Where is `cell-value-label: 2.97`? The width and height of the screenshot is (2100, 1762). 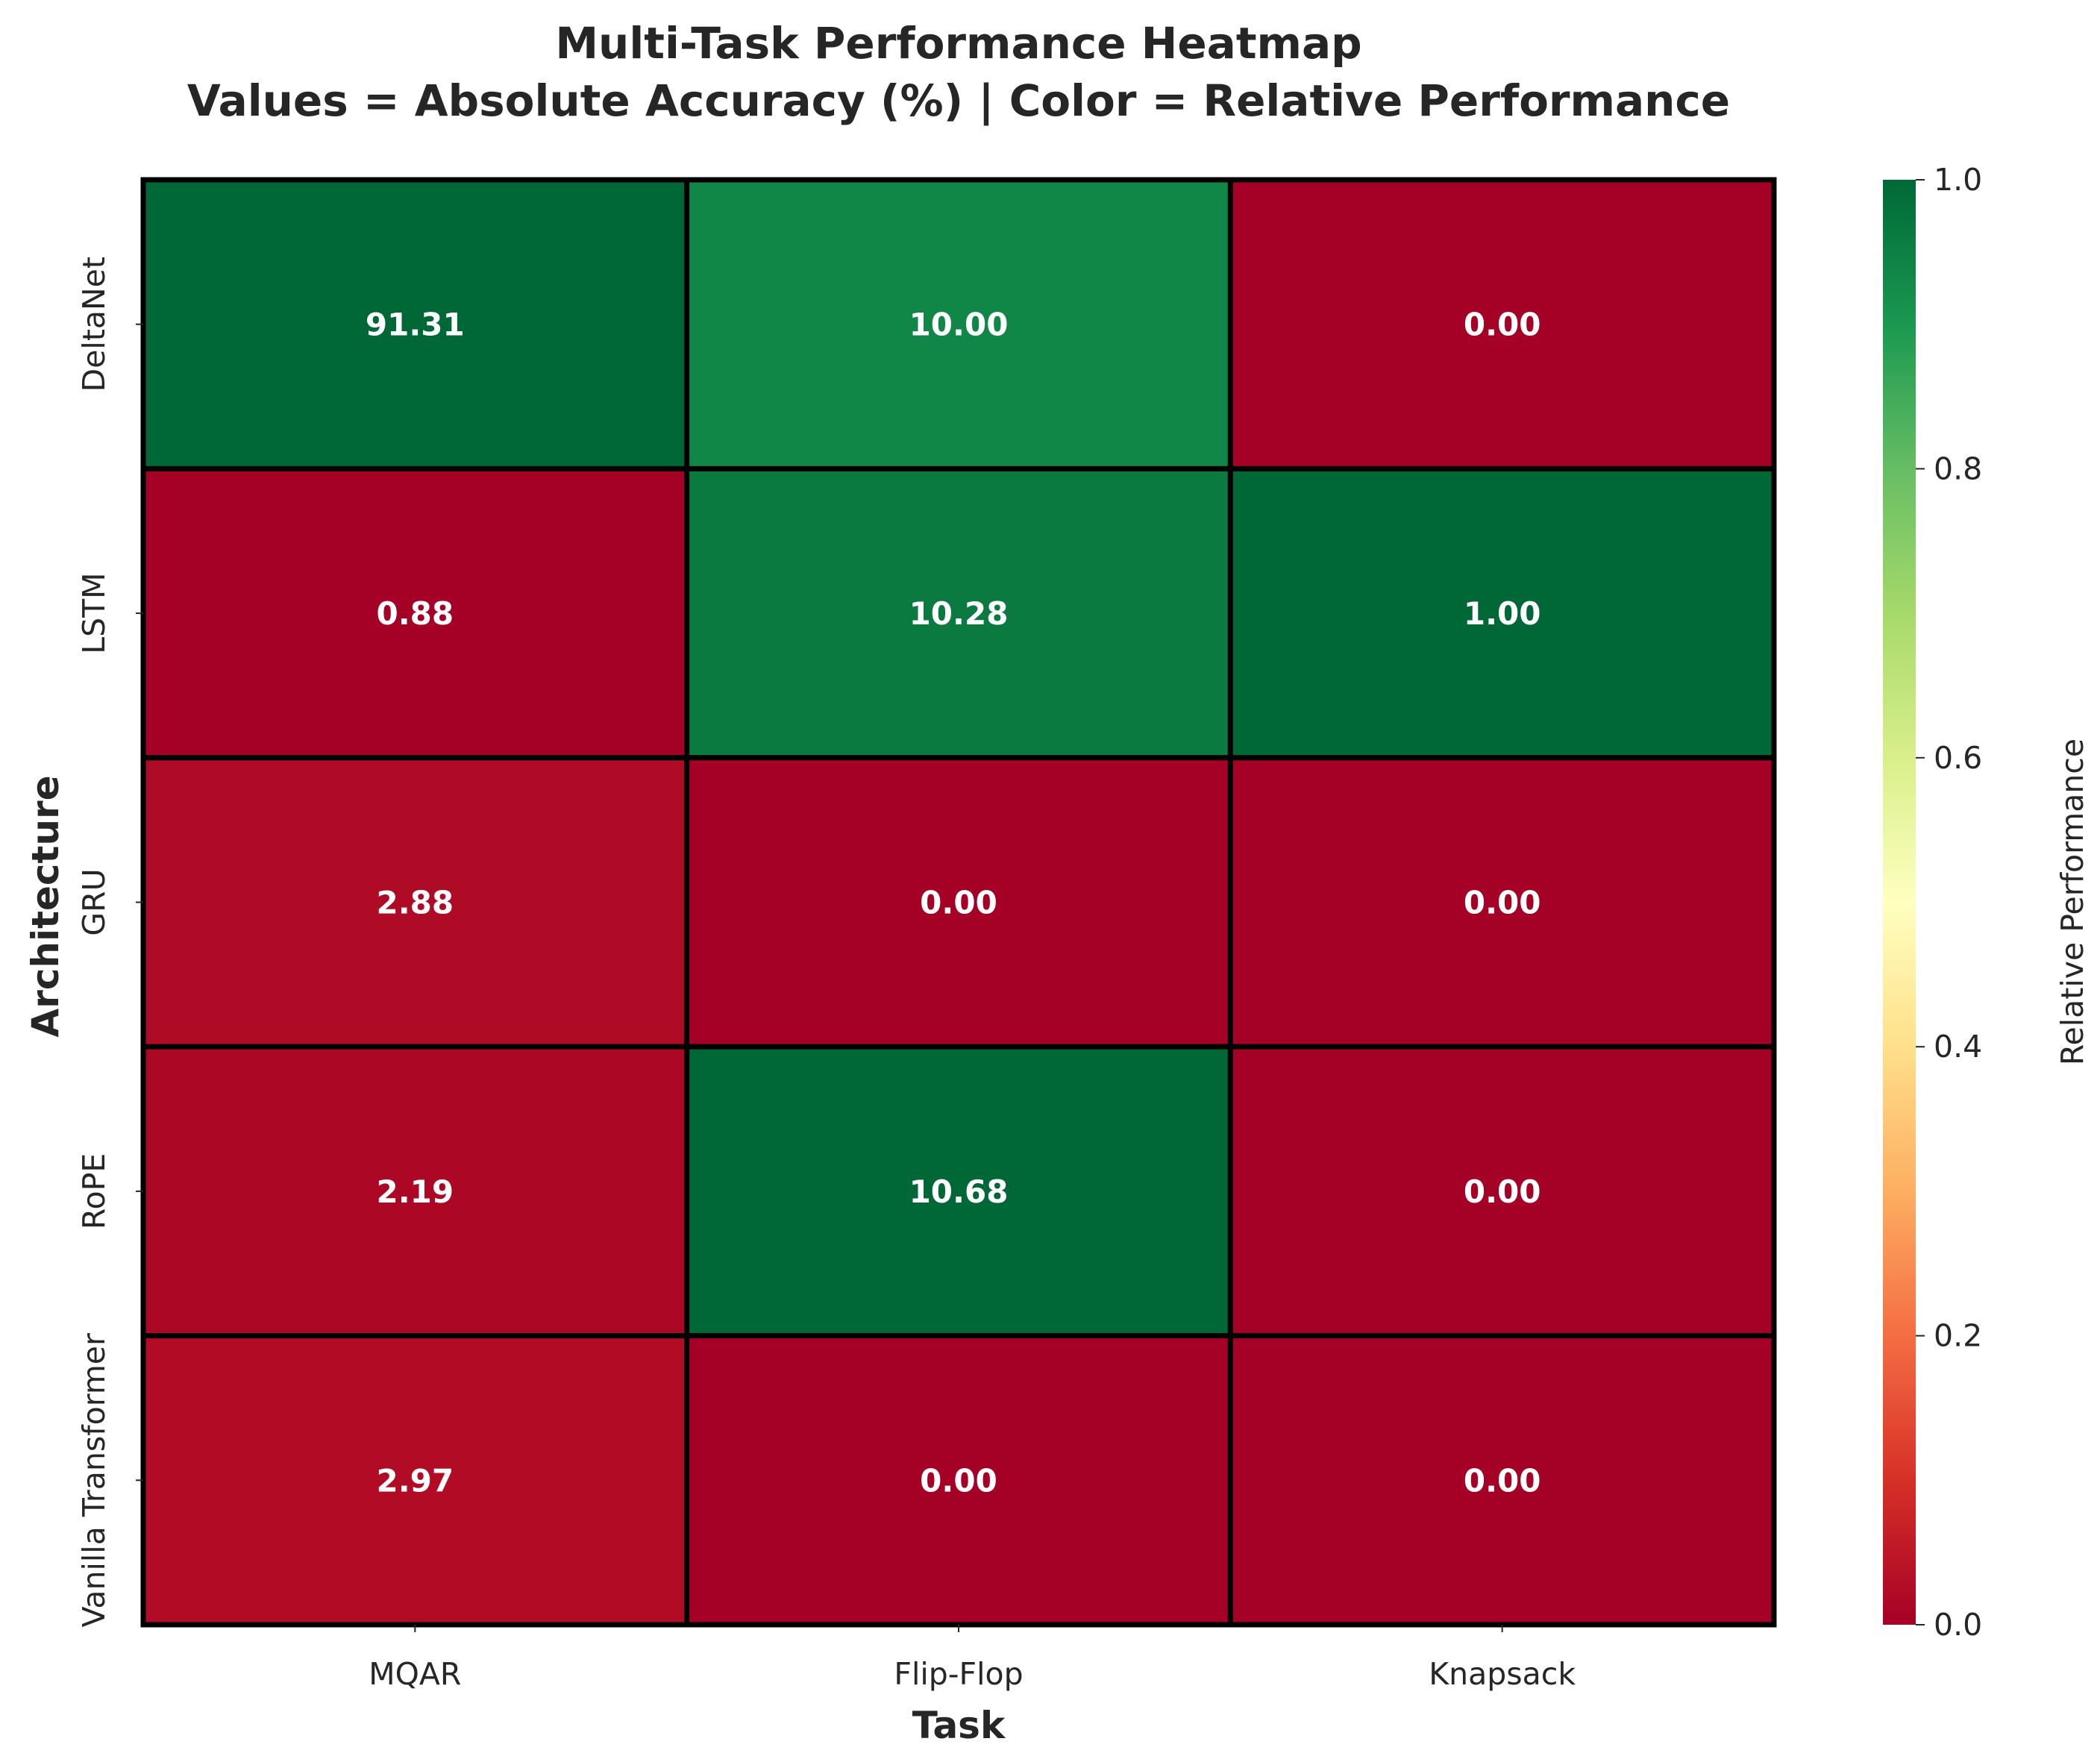
cell-value-label: 2.97 is located at coordinates (415, 1480).